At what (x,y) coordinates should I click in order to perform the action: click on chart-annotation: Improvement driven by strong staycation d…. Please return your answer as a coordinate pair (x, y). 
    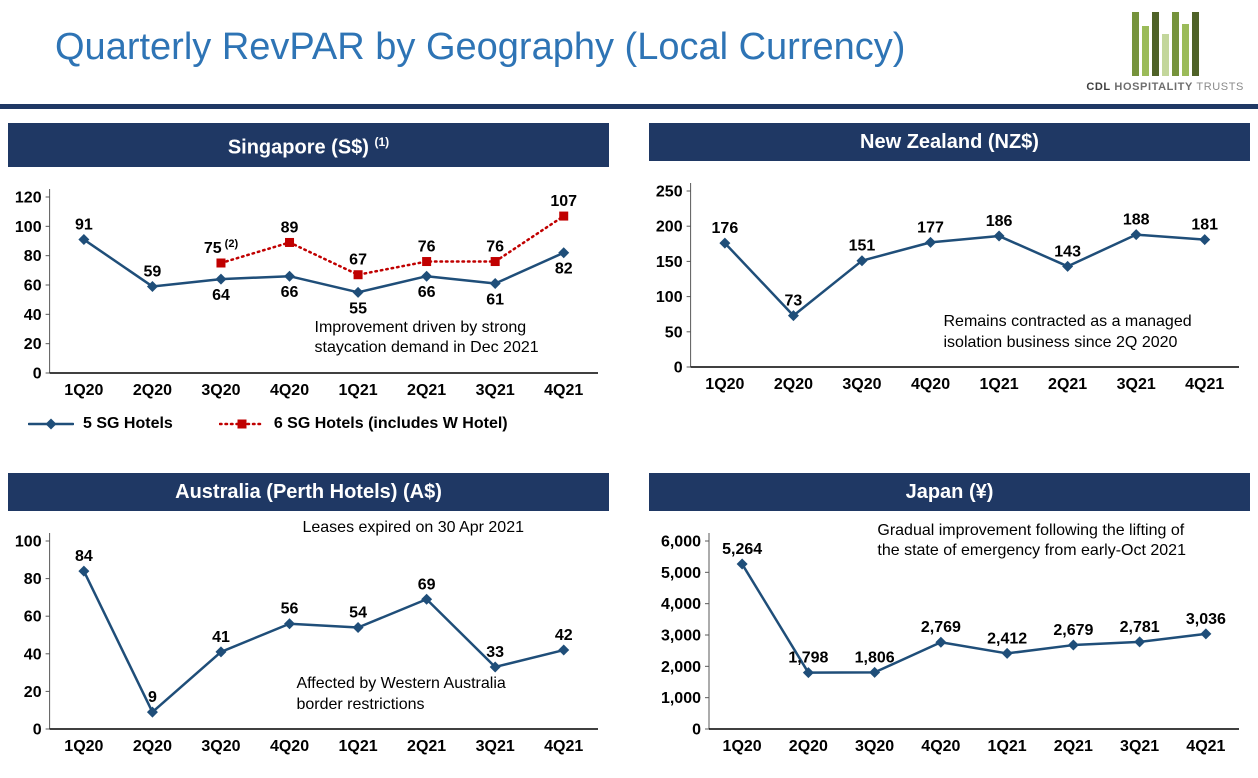
    Looking at the image, I should click on (426, 337).